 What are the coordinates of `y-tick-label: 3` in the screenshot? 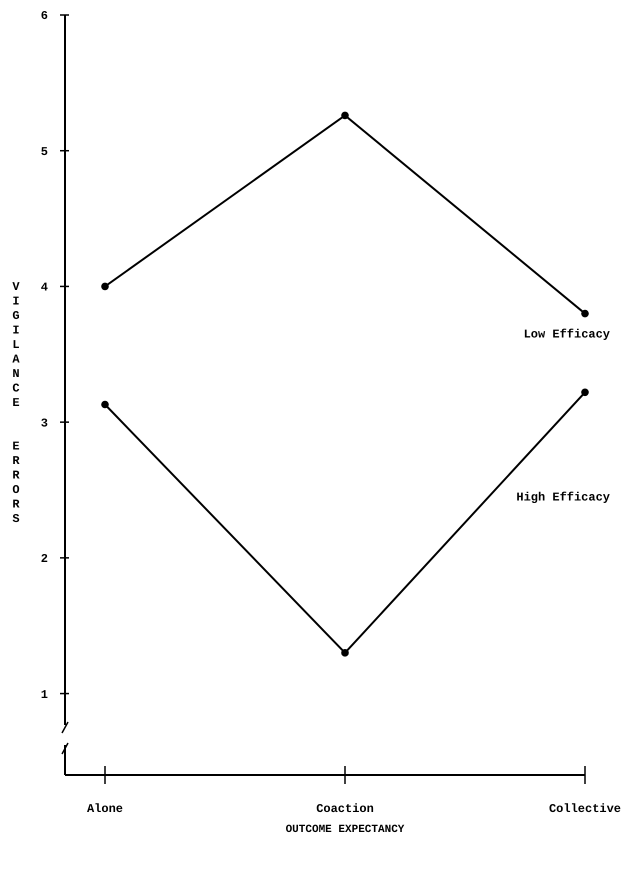 It's located at (44, 423).